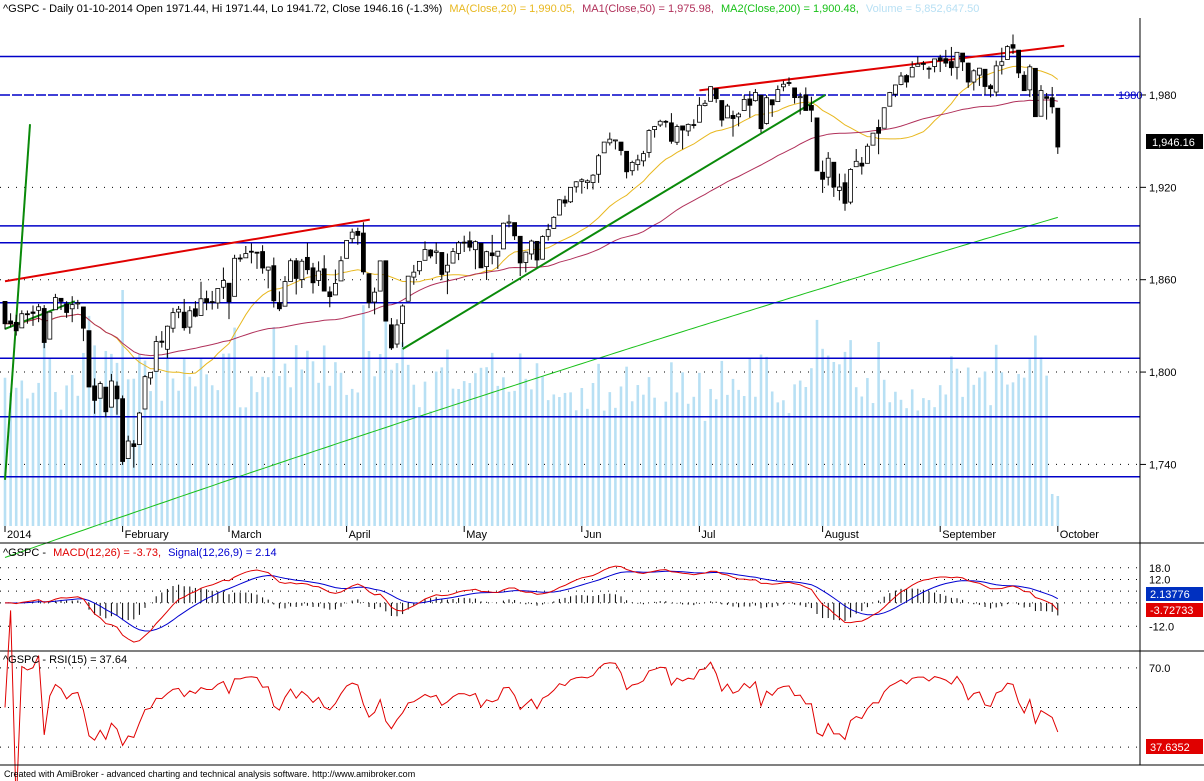 This screenshot has width=1204, height=781. What do you see at coordinates (969, 535) in the screenshot?
I see `date-tick-label: September` at bounding box center [969, 535].